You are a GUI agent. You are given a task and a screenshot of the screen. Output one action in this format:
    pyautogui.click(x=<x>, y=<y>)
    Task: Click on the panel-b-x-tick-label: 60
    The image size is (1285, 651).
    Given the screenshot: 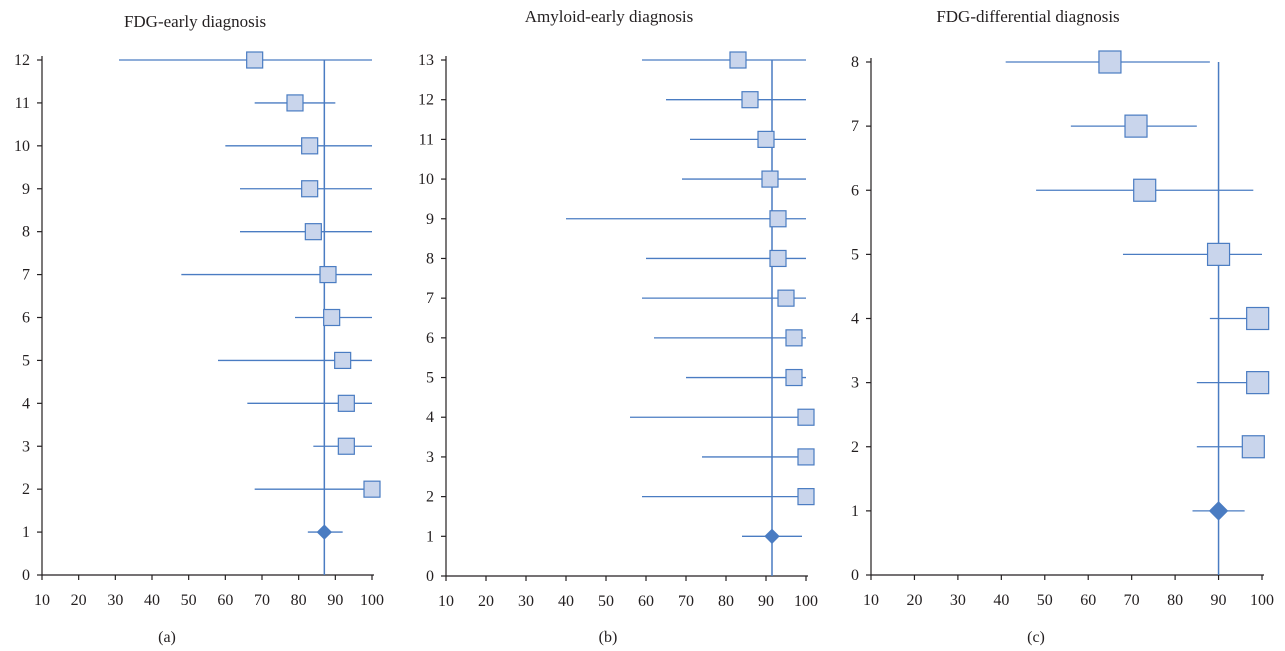 What is the action you would take?
    pyautogui.click(x=646, y=601)
    